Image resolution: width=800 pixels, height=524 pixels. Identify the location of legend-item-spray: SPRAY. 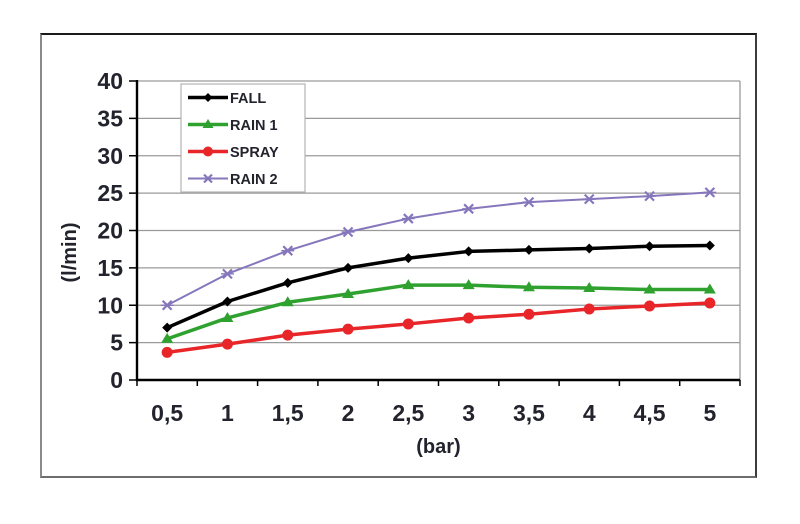
(233, 153).